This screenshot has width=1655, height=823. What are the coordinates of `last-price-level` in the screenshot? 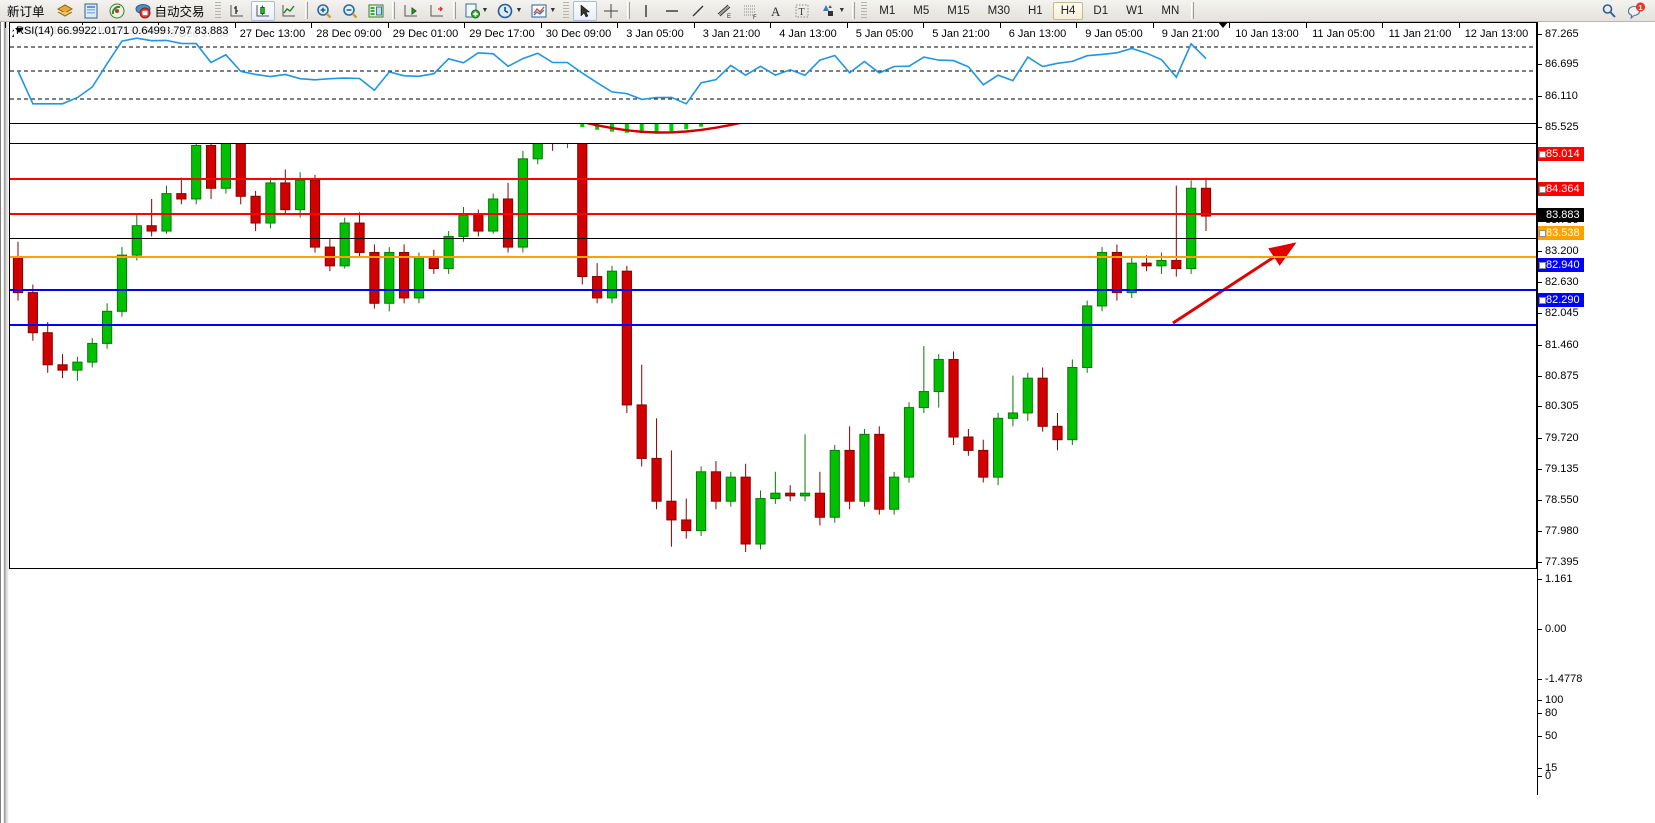 It's located at (773, 238).